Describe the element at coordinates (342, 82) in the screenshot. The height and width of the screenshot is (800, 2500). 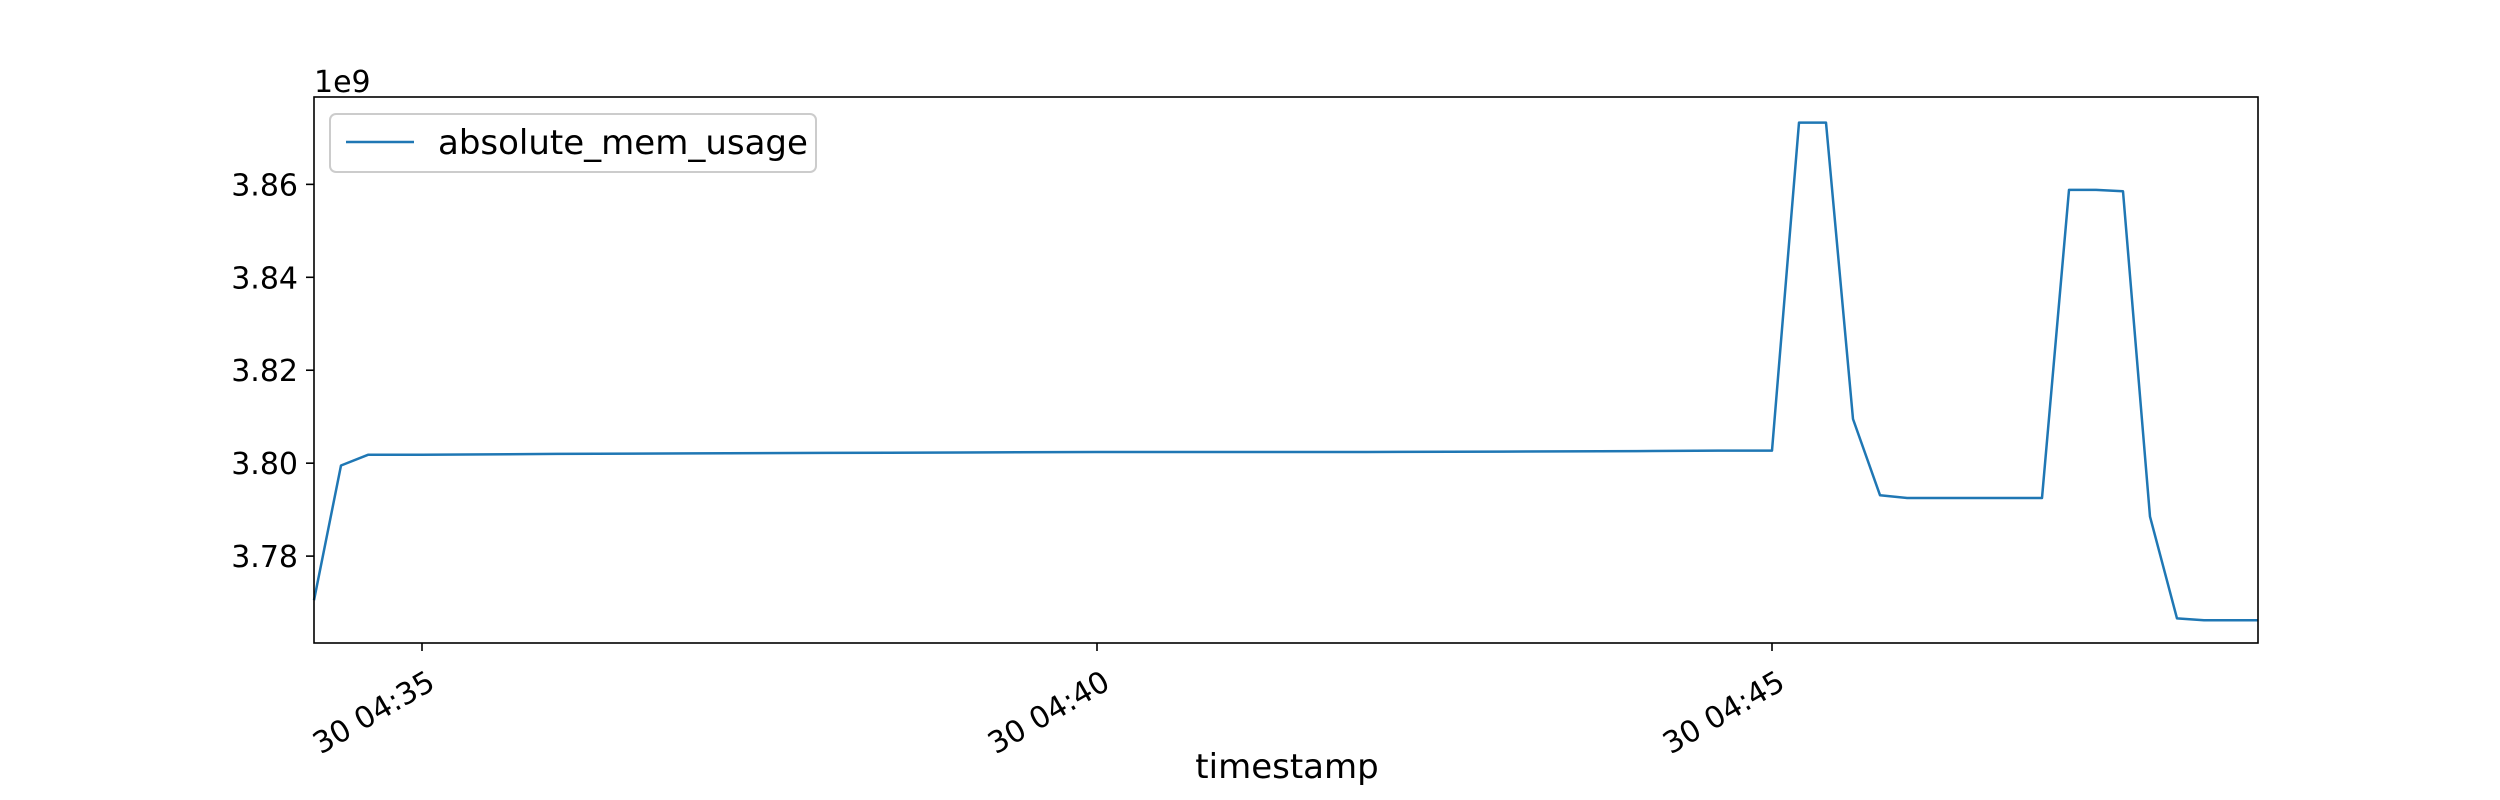
I see `y-offset-label: 1e9` at that location.